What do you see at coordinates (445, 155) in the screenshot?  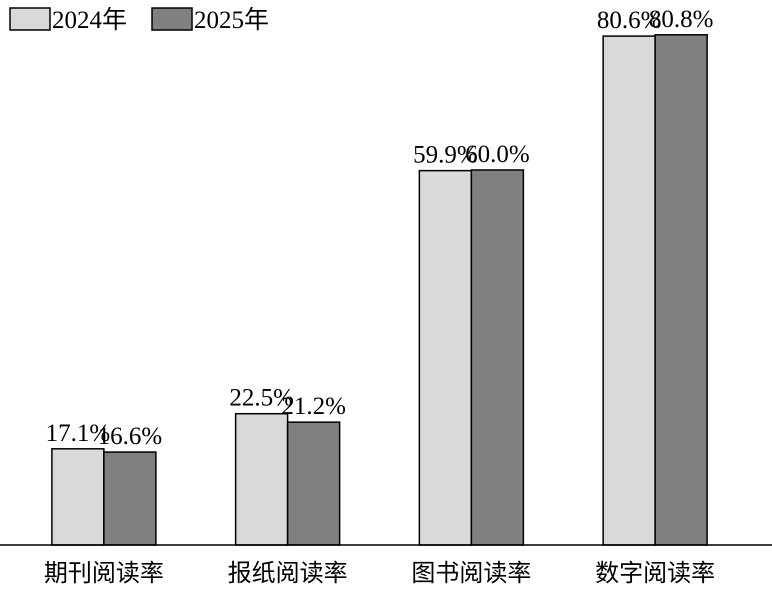 I see `data-label: 59.9%` at bounding box center [445, 155].